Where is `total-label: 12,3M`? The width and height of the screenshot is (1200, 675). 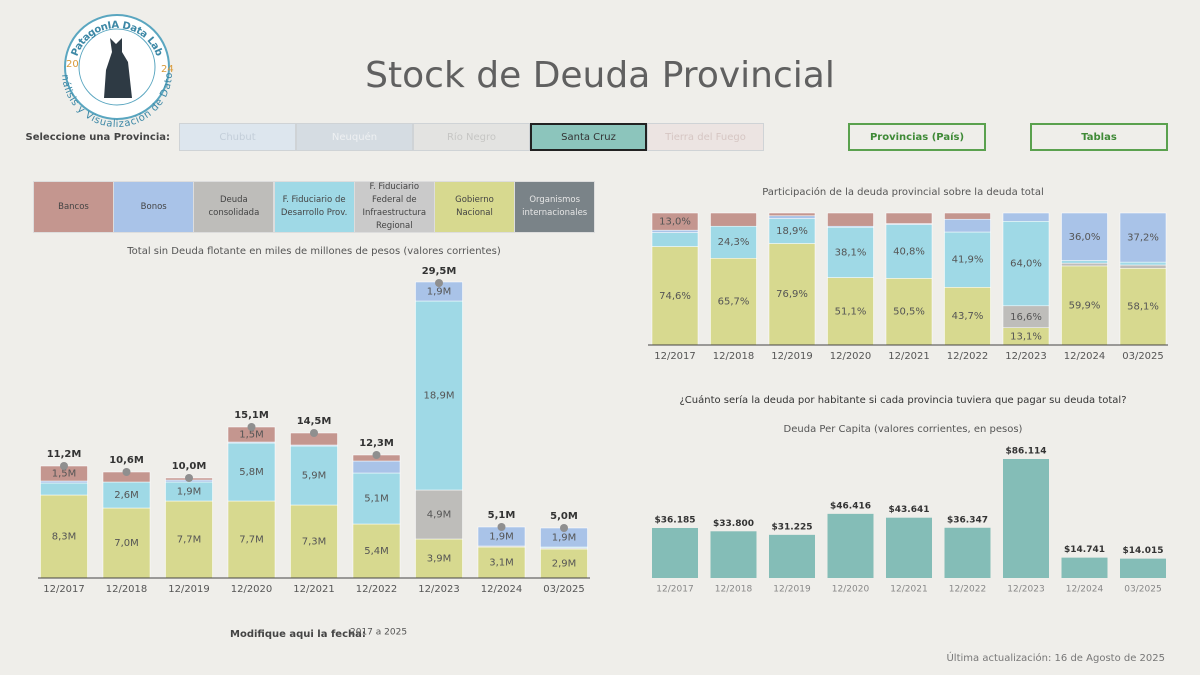 total-label: 12,3M is located at coordinates (376, 443).